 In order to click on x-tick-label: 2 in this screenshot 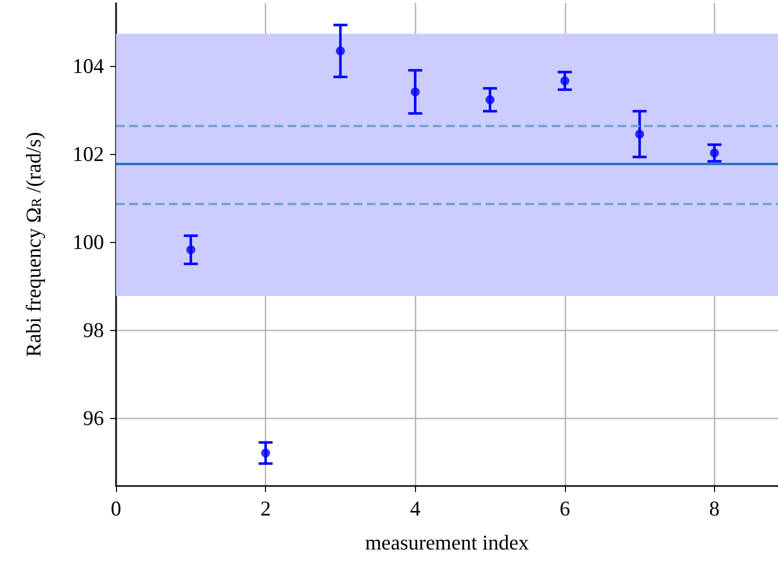, I will do `click(265, 508)`.